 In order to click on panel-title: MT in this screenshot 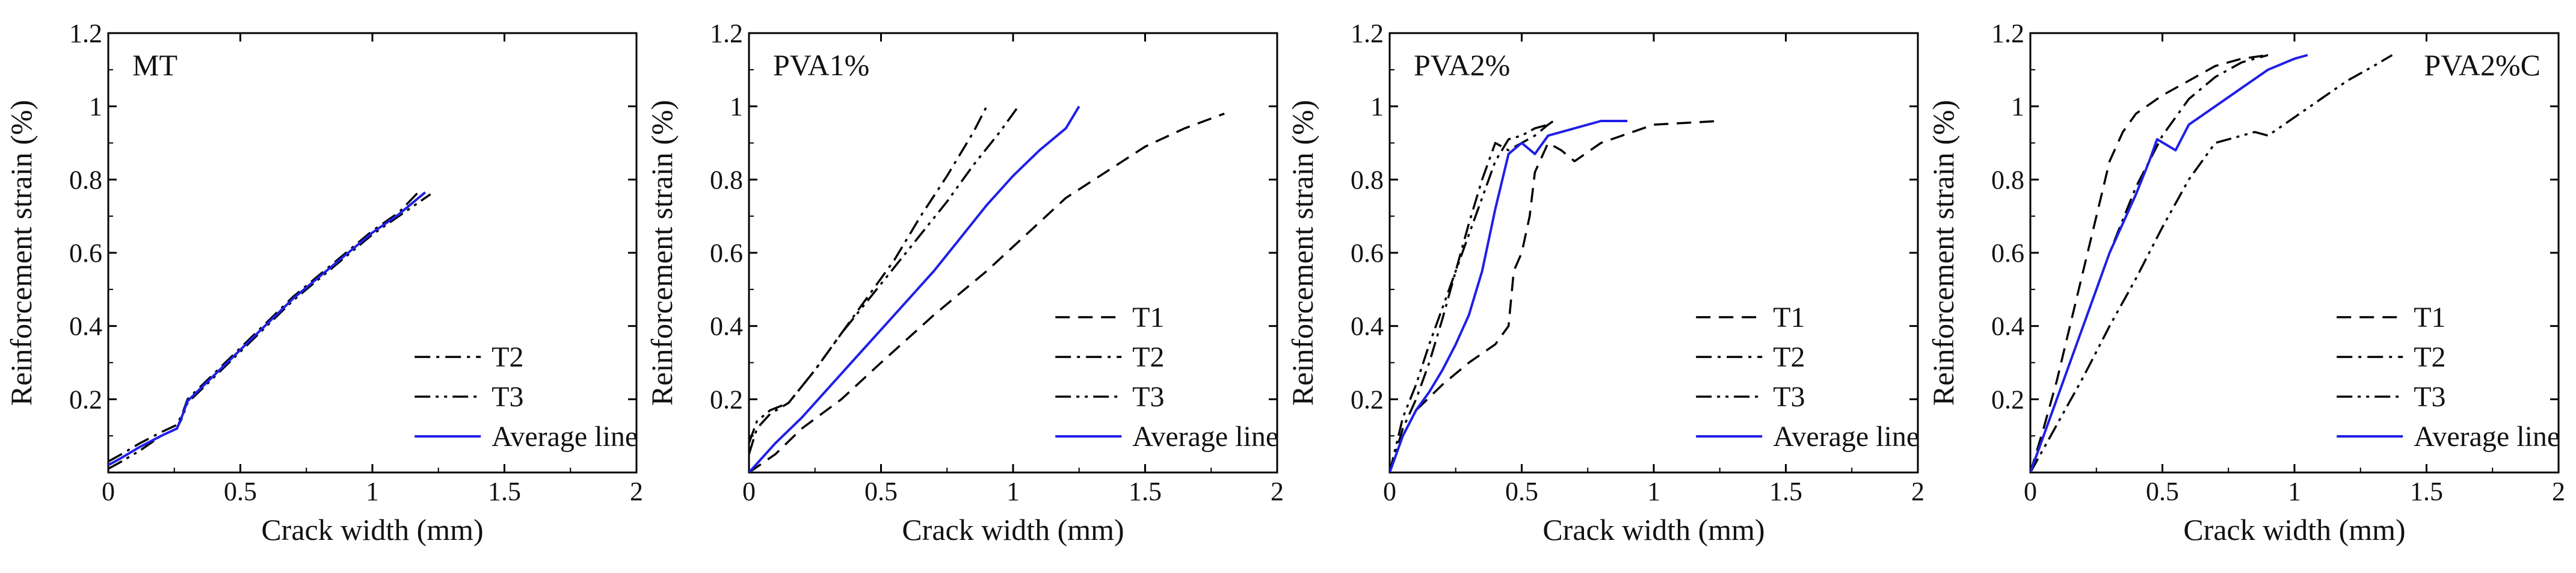, I will do `click(154, 65)`.